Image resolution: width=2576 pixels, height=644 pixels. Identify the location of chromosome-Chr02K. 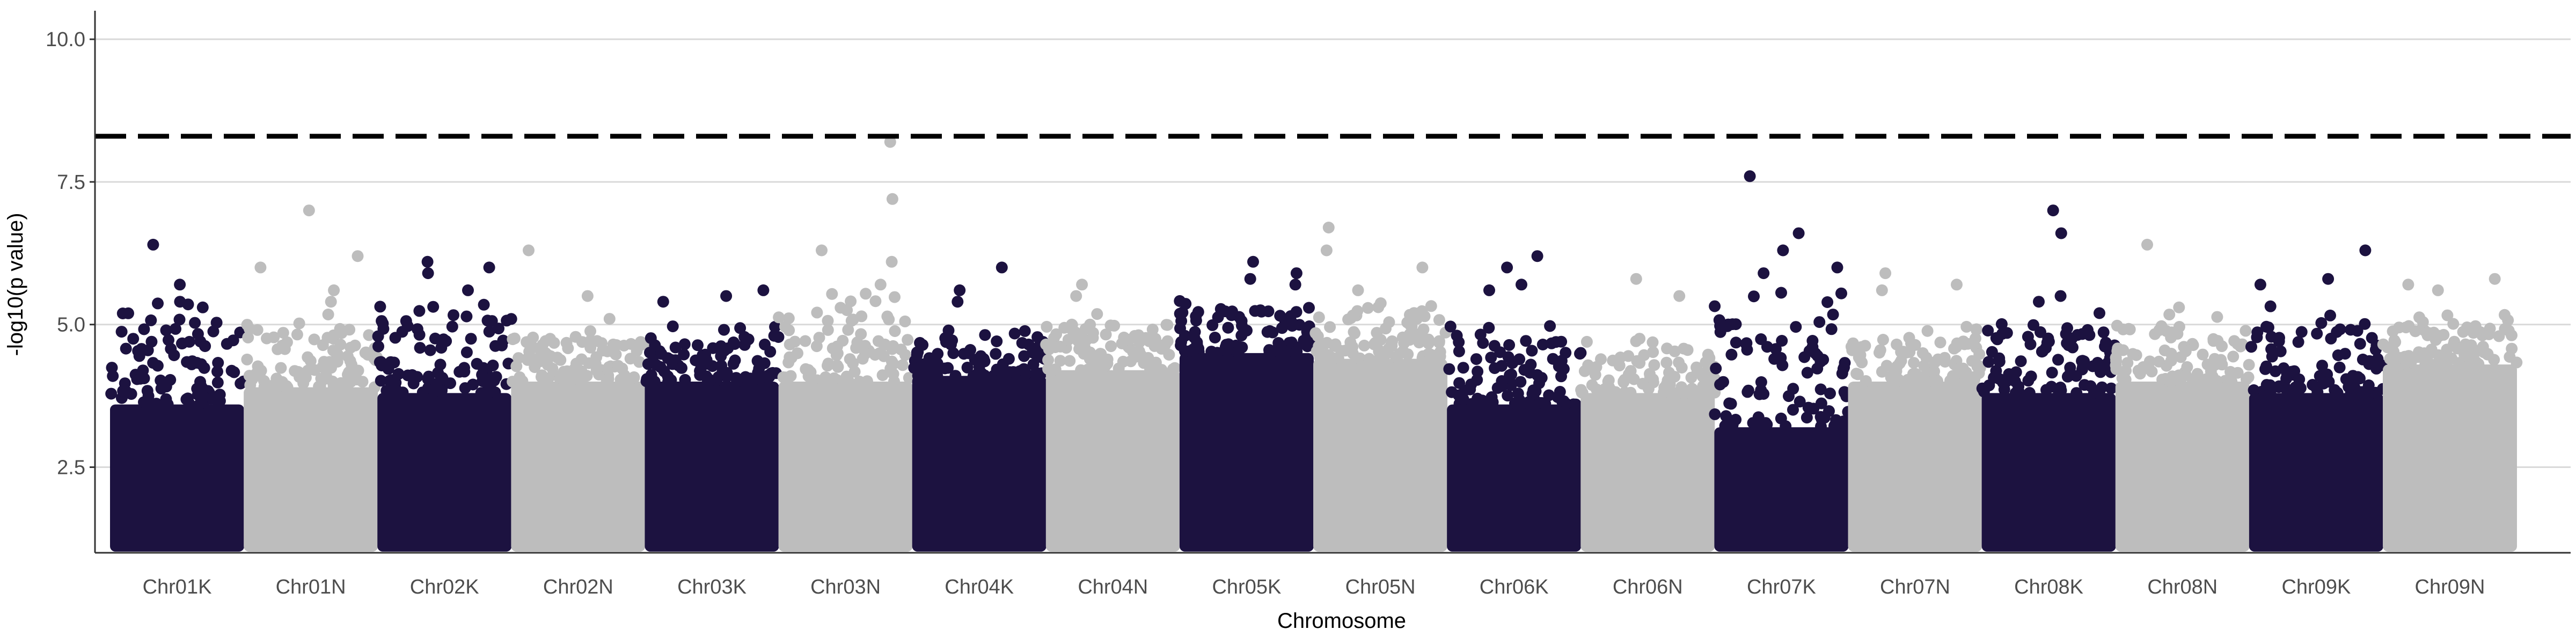
(444, 403).